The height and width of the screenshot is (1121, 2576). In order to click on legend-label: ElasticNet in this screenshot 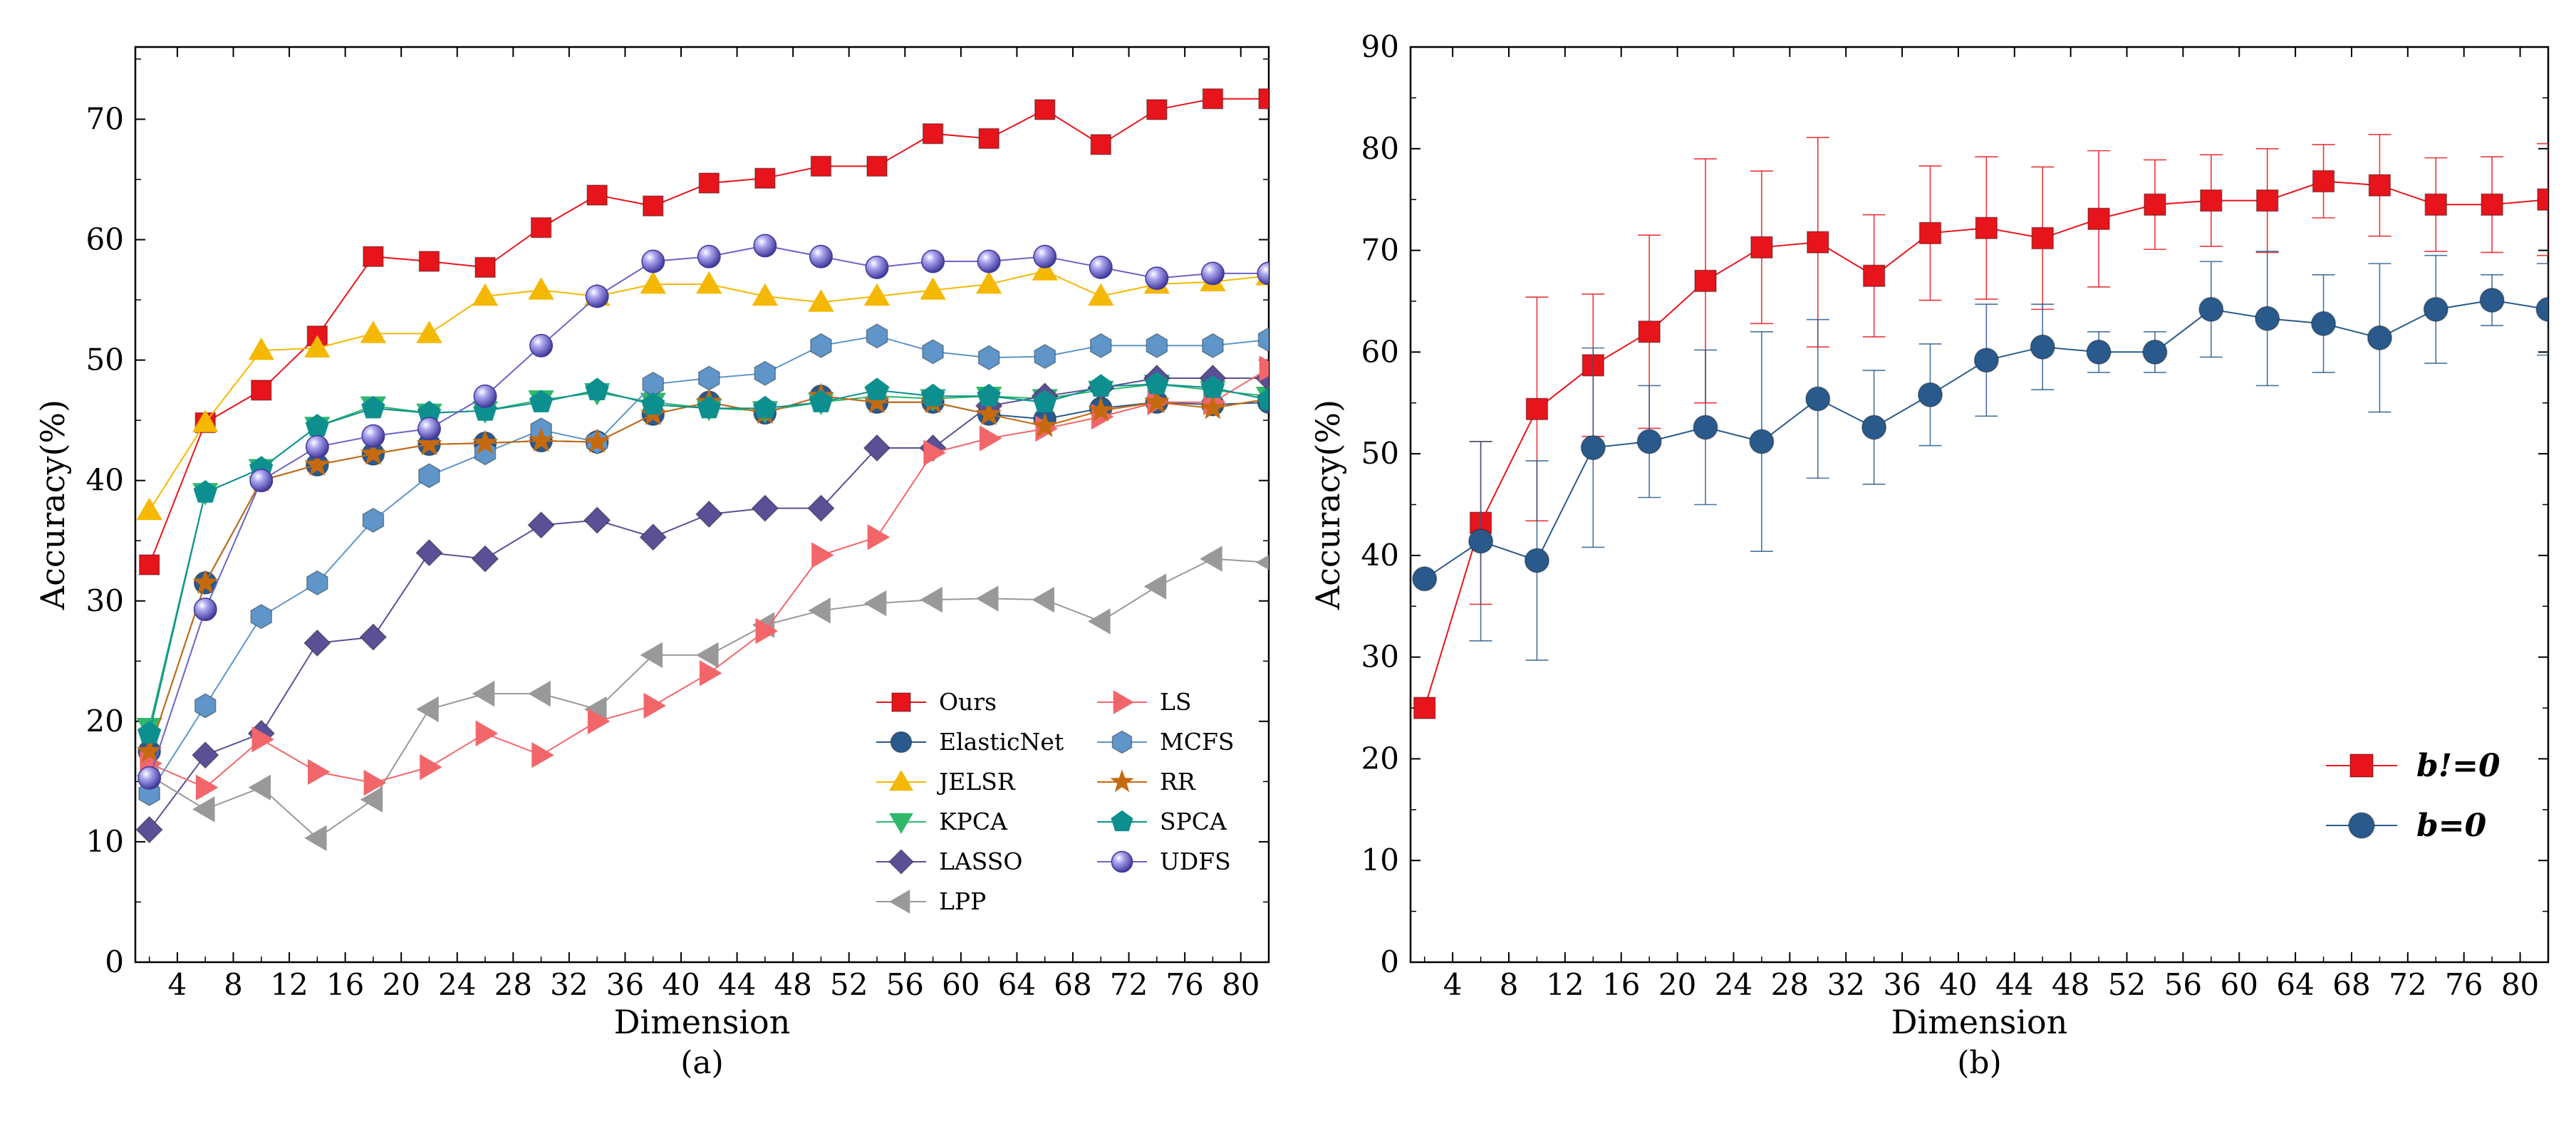, I will do `click(1001, 742)`.